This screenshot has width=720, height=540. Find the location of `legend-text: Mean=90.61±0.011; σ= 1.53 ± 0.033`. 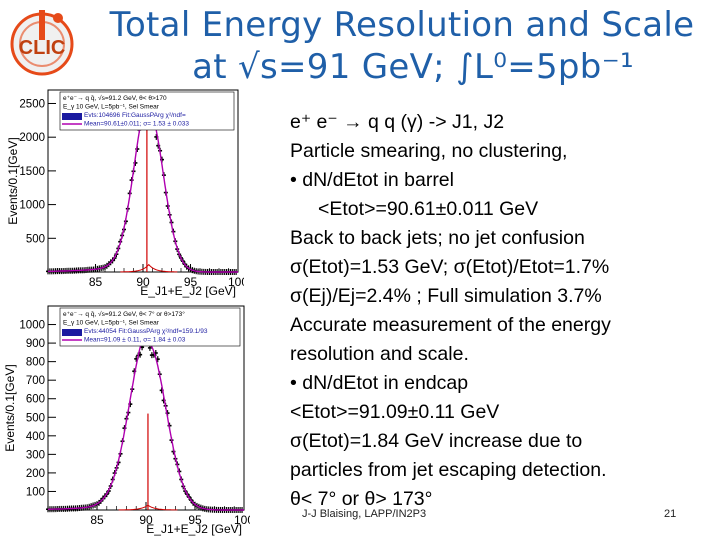

legend-text: Mean=90.61±0.011; σ= 1.53 ± 0.033 is located at coordinates (136, 124).